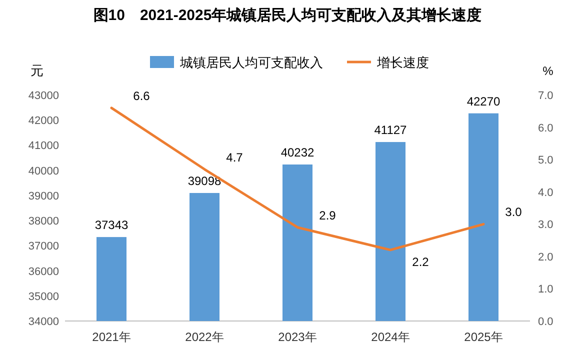 The height and width of the screenshot is (360, 575). What do you see at coordinates (43, 222) in the screenshot?
I see `y-tick-label: 38000` at bounding box center [43, 222].